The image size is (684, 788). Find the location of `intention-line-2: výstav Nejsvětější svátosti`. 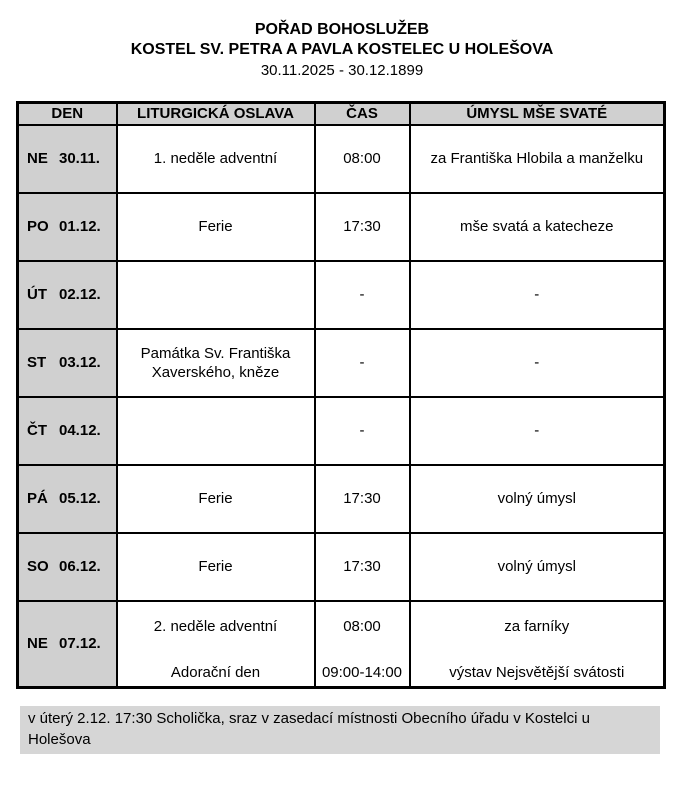

intention-line-2: výstav Nejsvětější svátosti is located at coordinates (537, 672).